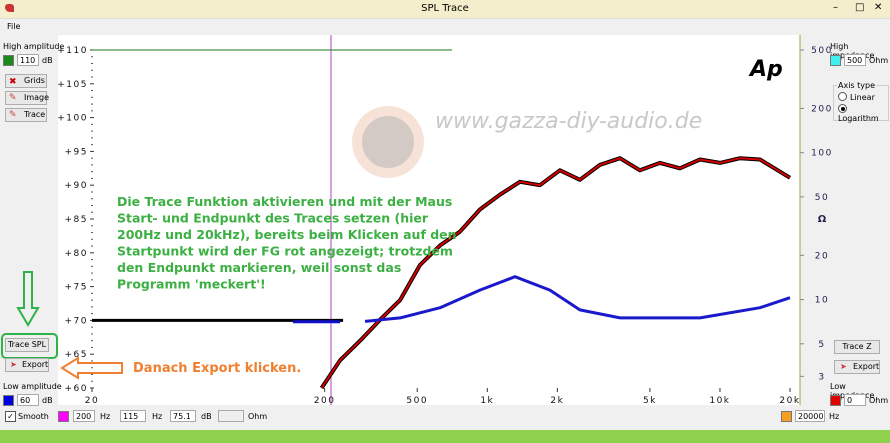  Describe the element at coordinates (28, 299) in the screenshot. I see `hint-arrow` at that location.